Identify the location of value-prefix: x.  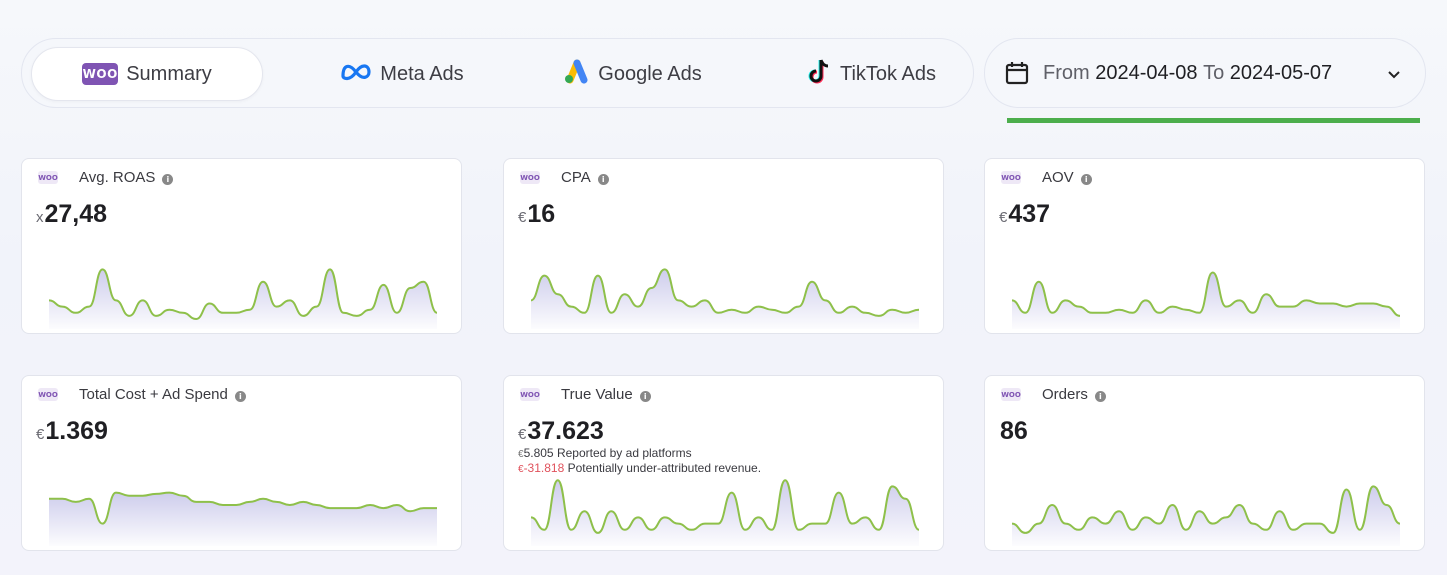
(40, 217).